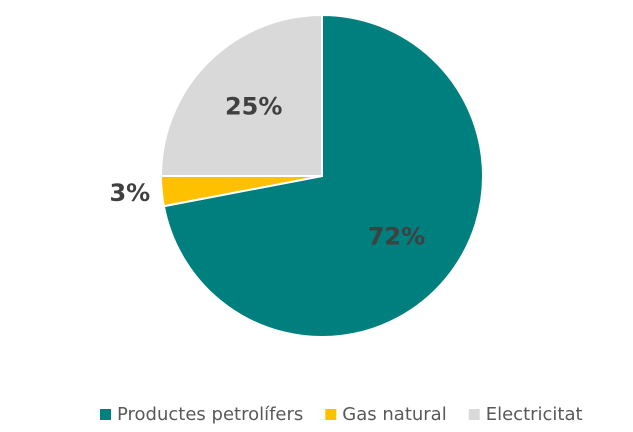  What do you see at coordinates (534, 414) in the screenshot?
I see `legend-label: Electricitat` at bounding box center [534, 414].